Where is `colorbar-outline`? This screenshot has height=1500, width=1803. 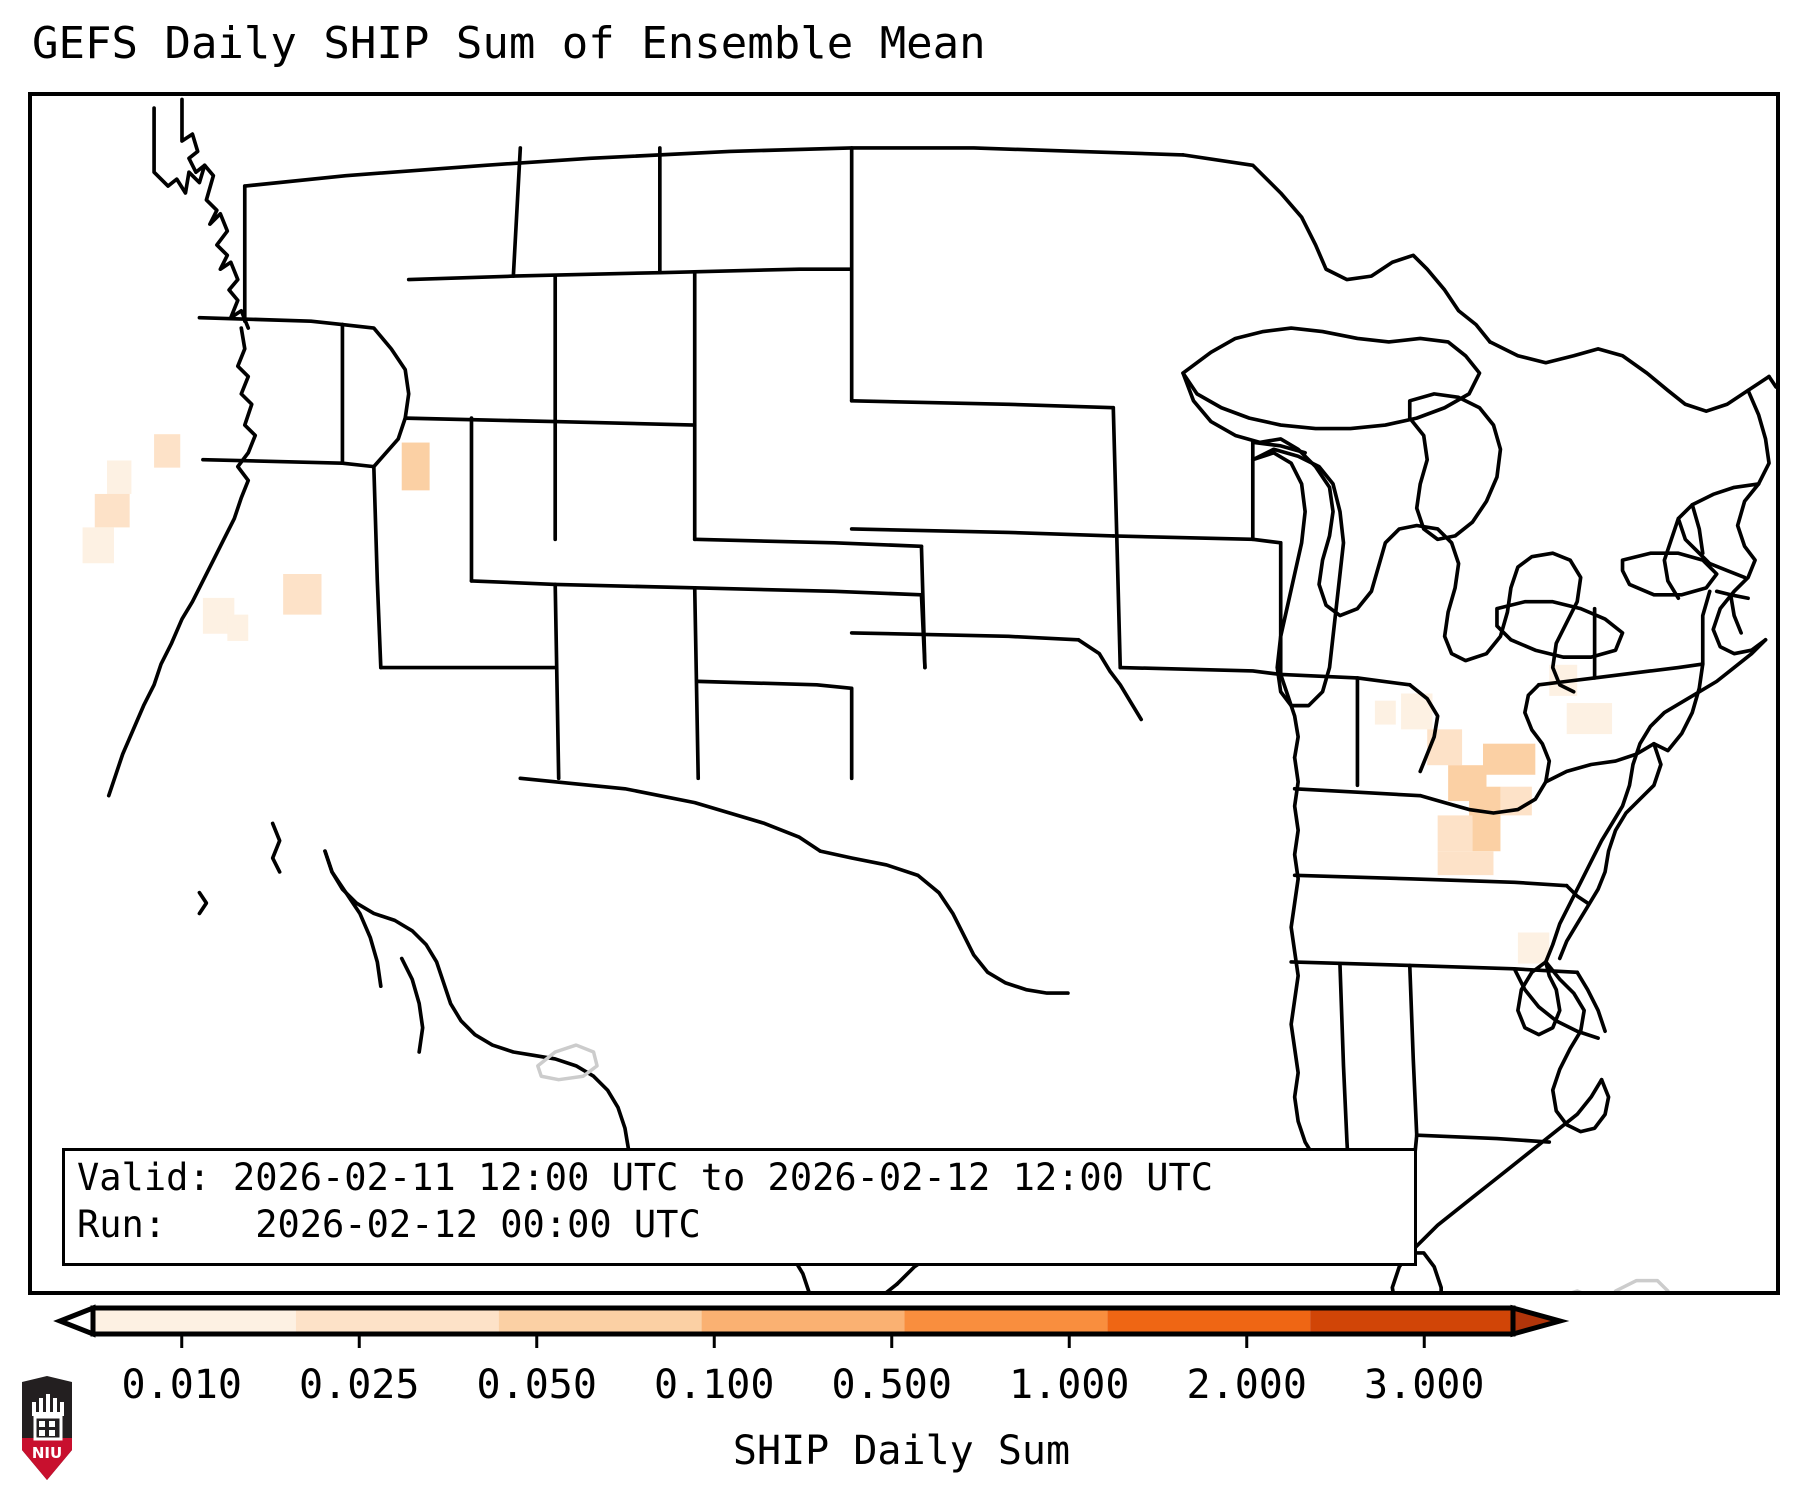
colorbar-outline is located at coordinates (803, 1321).